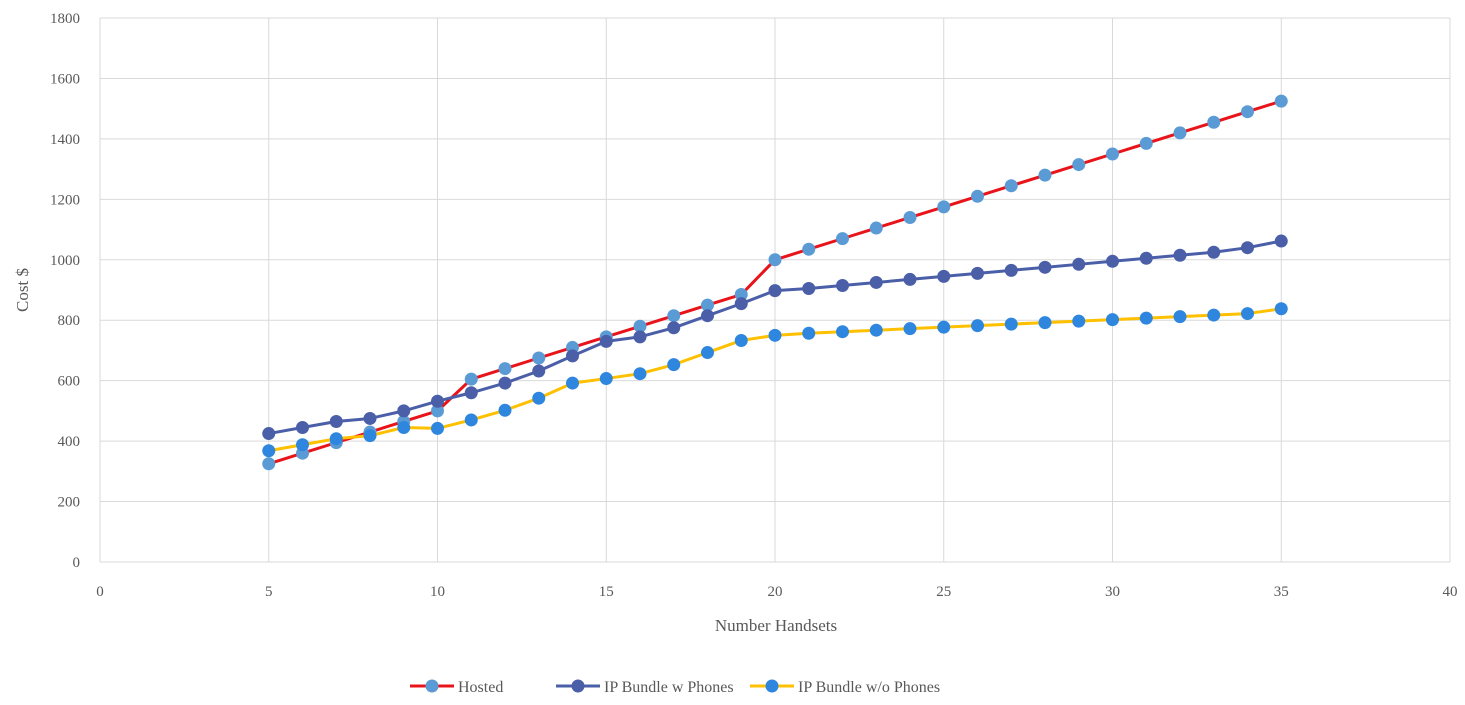 The width and height of the screenshot is (1465, 705). I want to click on y-tick-label: 400, so click(69, 442).